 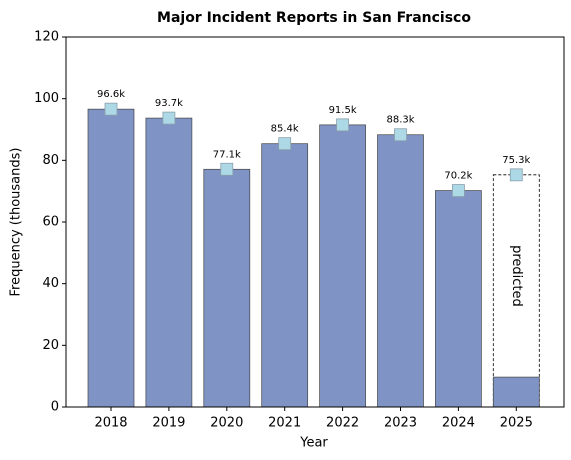 I want to click on x-tick-label: 2025, so click(x=516, y=423).